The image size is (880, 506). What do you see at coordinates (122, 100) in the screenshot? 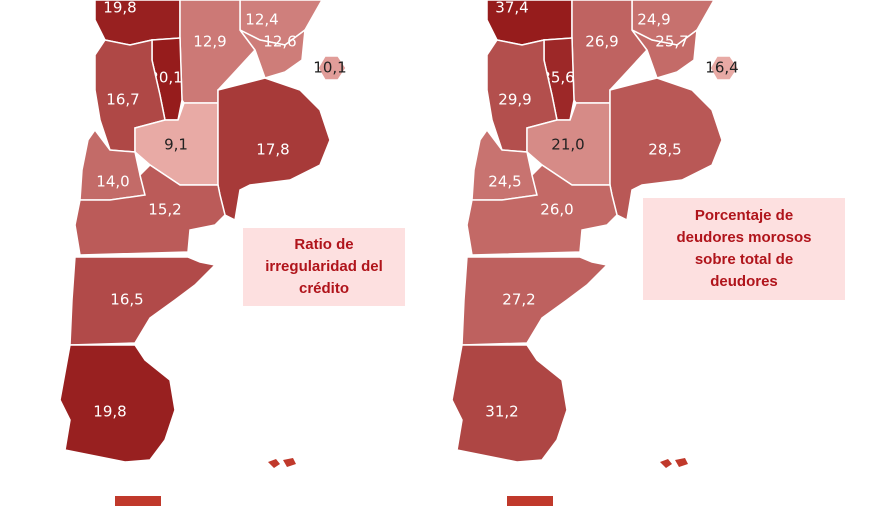
I see `region-label: 16,7` at bounding box center [122, 100].